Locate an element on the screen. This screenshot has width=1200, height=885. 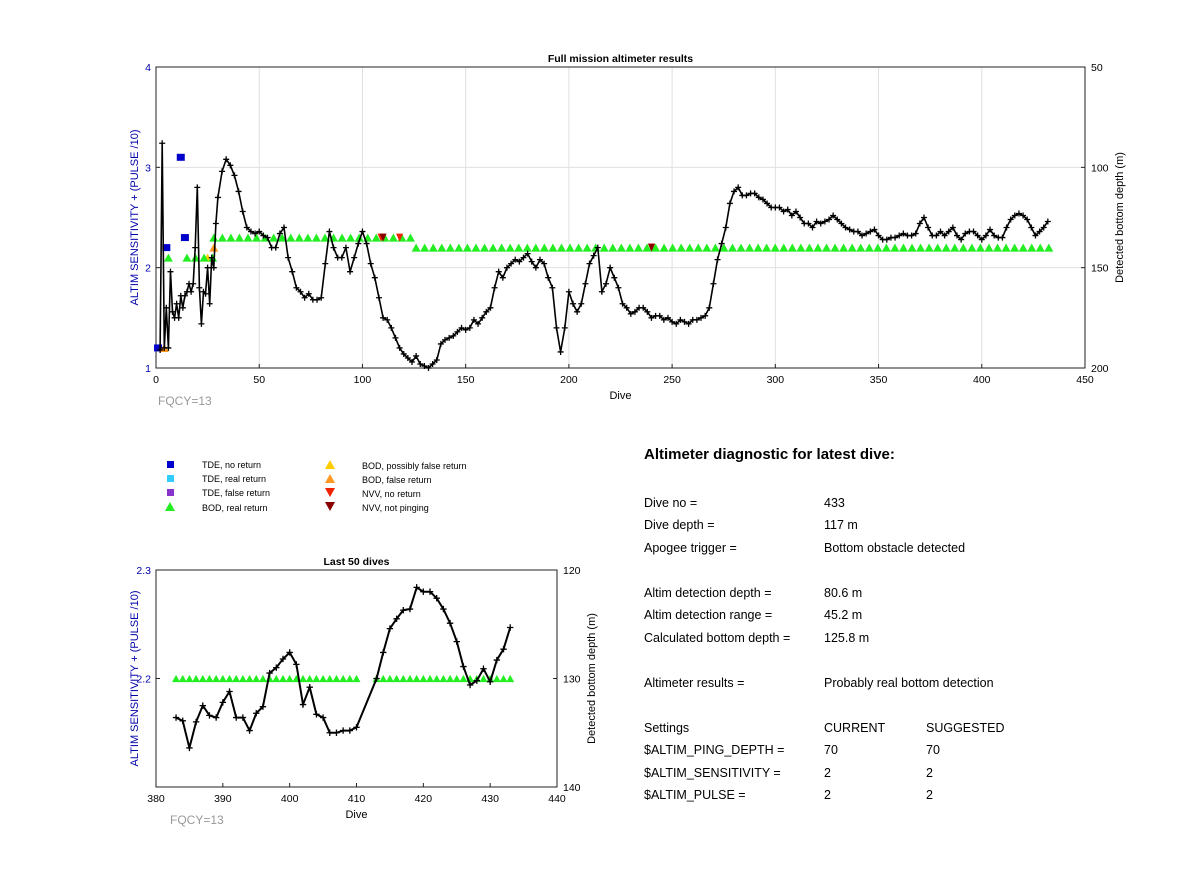
x-tick-label: 200 is located at coordinates (569, 380).